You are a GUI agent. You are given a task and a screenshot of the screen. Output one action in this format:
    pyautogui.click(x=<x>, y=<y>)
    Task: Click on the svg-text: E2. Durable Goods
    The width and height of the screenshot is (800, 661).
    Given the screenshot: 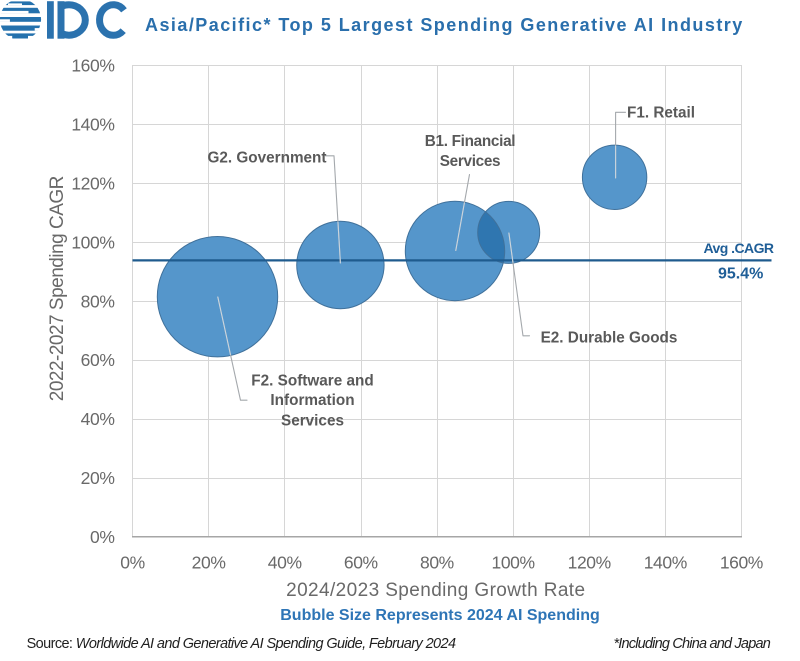 What is the action you would take?
    pyautogui.click(x=609, y=338)
    